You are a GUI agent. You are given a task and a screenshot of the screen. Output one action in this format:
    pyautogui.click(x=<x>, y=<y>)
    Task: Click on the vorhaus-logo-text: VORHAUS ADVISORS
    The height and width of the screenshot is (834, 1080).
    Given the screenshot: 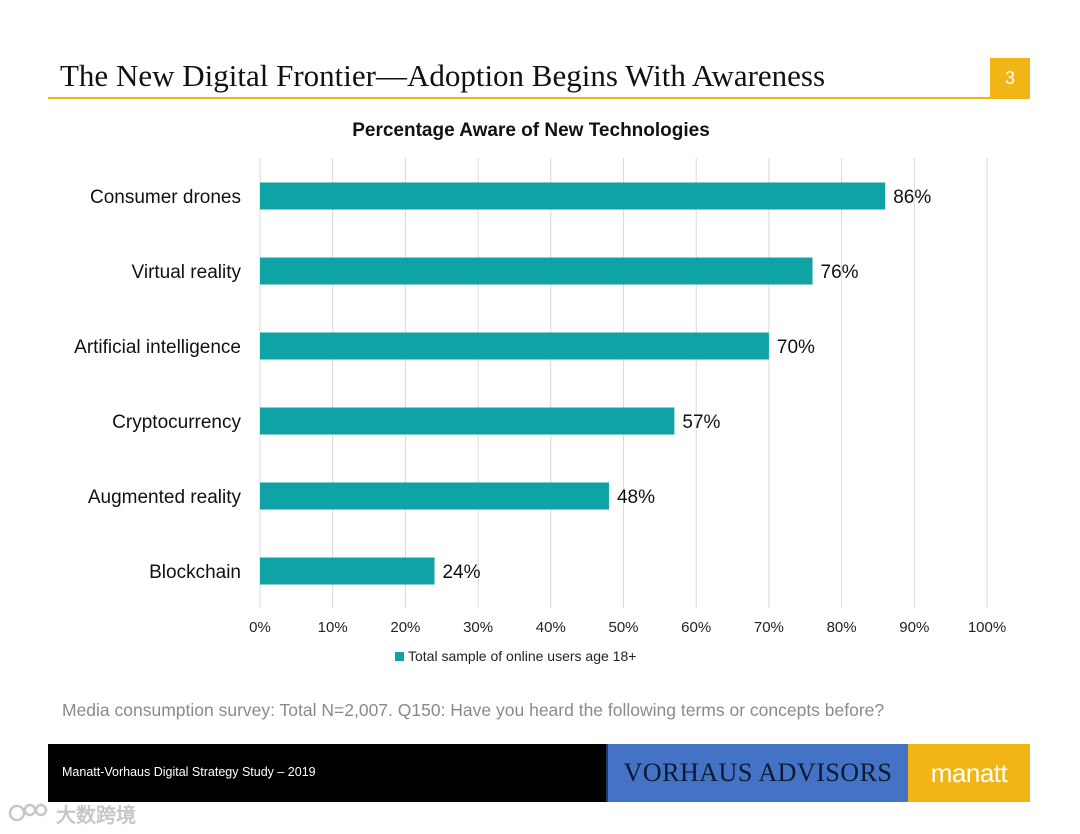 What is the action you would take?
    pyautogui.click(x=758, y=772)
    